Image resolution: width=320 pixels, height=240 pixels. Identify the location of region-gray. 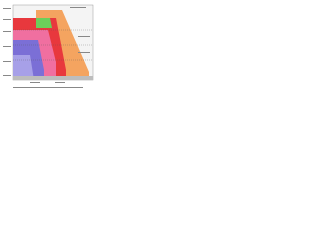
(53, 78).